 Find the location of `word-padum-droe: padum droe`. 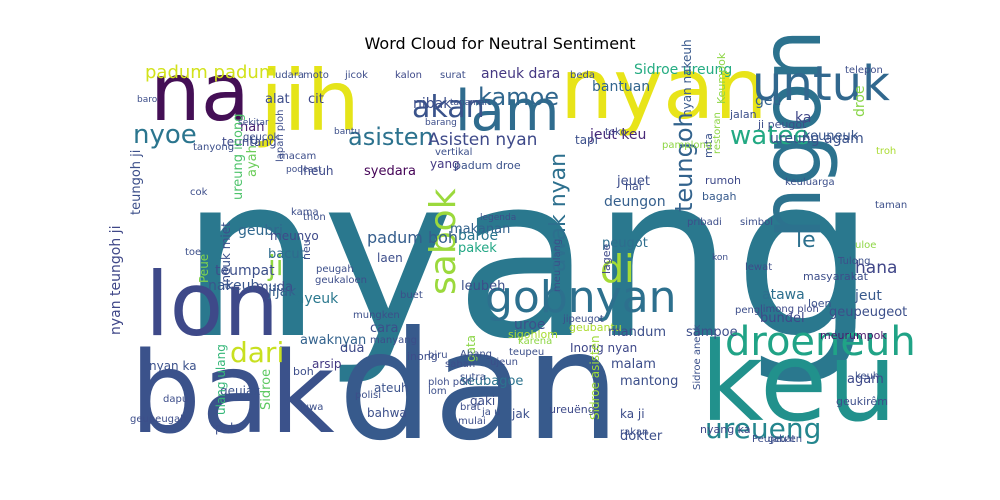

word-padum-droe: padum droe is located at coordinates (487, 165).